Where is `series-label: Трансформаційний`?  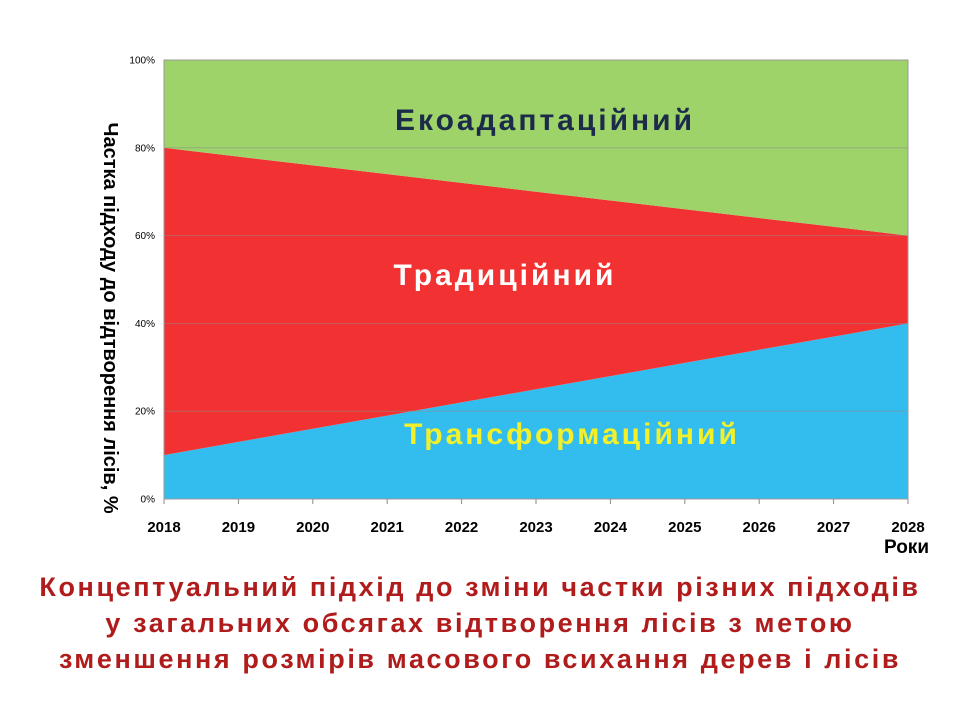 series-label: Трансформаційний is located at coordinates (572, 434).